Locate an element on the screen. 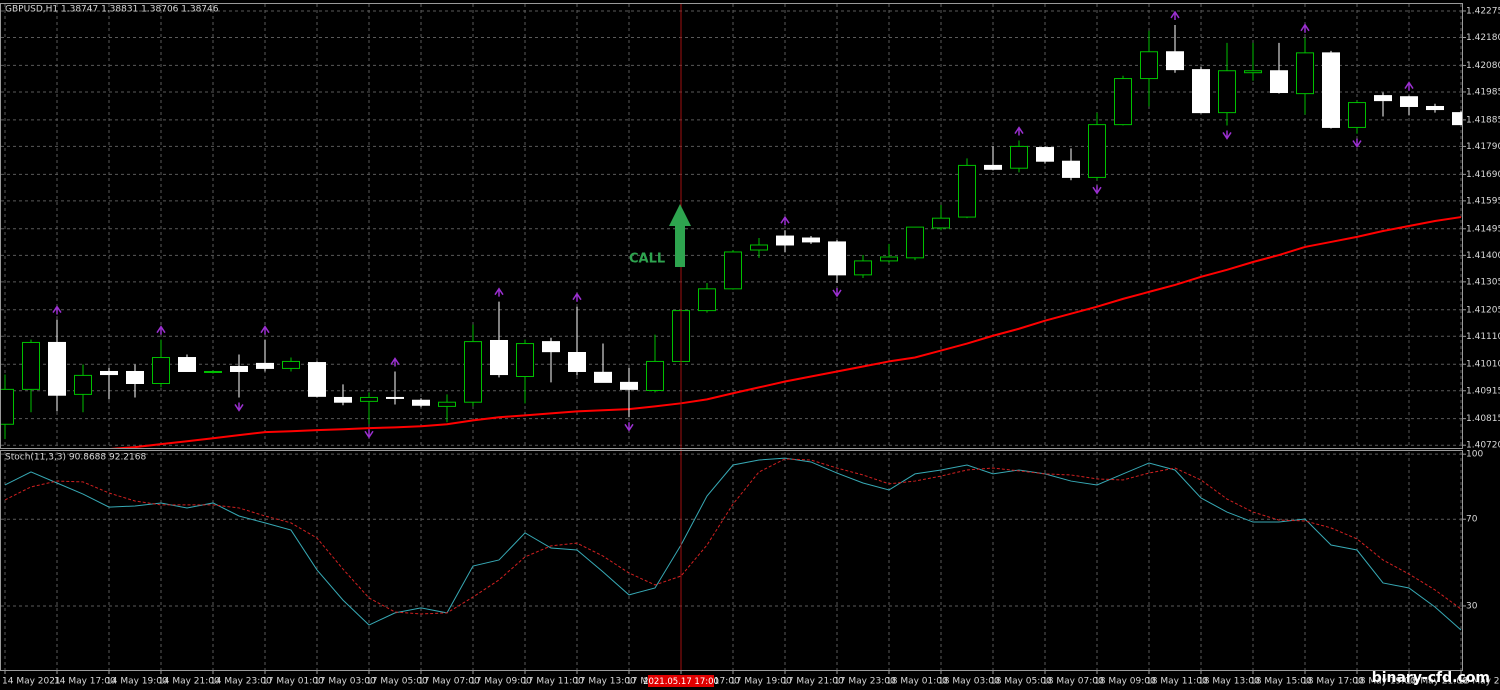 The height and width of the screenshot is (690, 1500). y-tick-label: 1.42180 is located at coordinates (1483, 38).